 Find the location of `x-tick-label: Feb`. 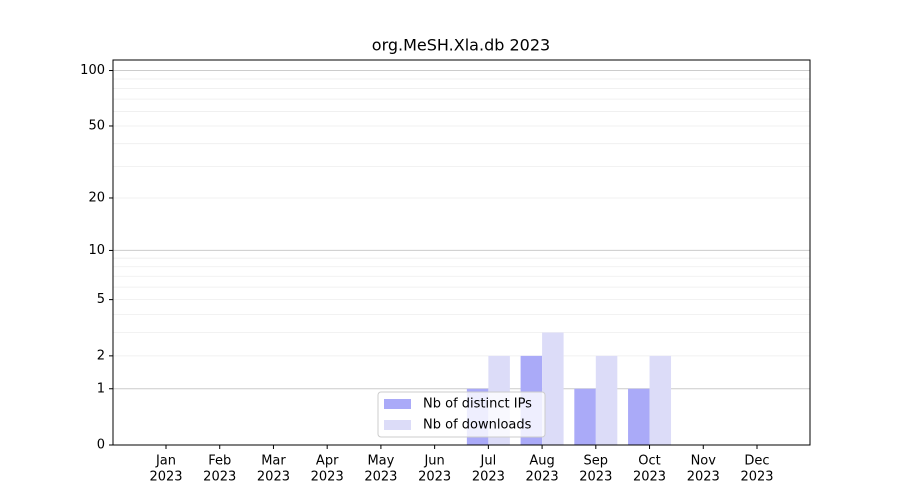

x-tick-label: Feb is located at coordinates (219, 461).